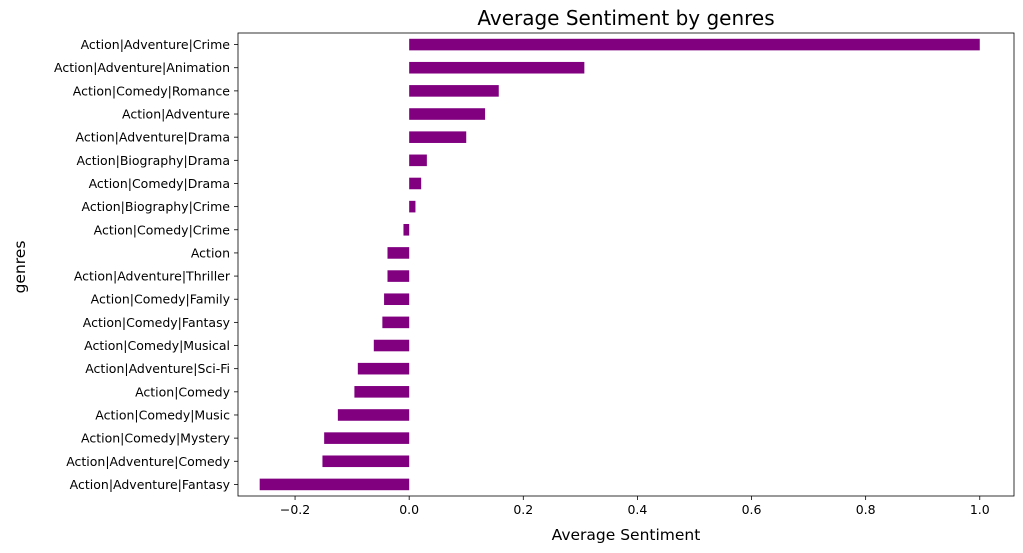  Describe the element at coordinates (637, 509) in the screenshot. I see `x-tick-label: 0.4` at that location.